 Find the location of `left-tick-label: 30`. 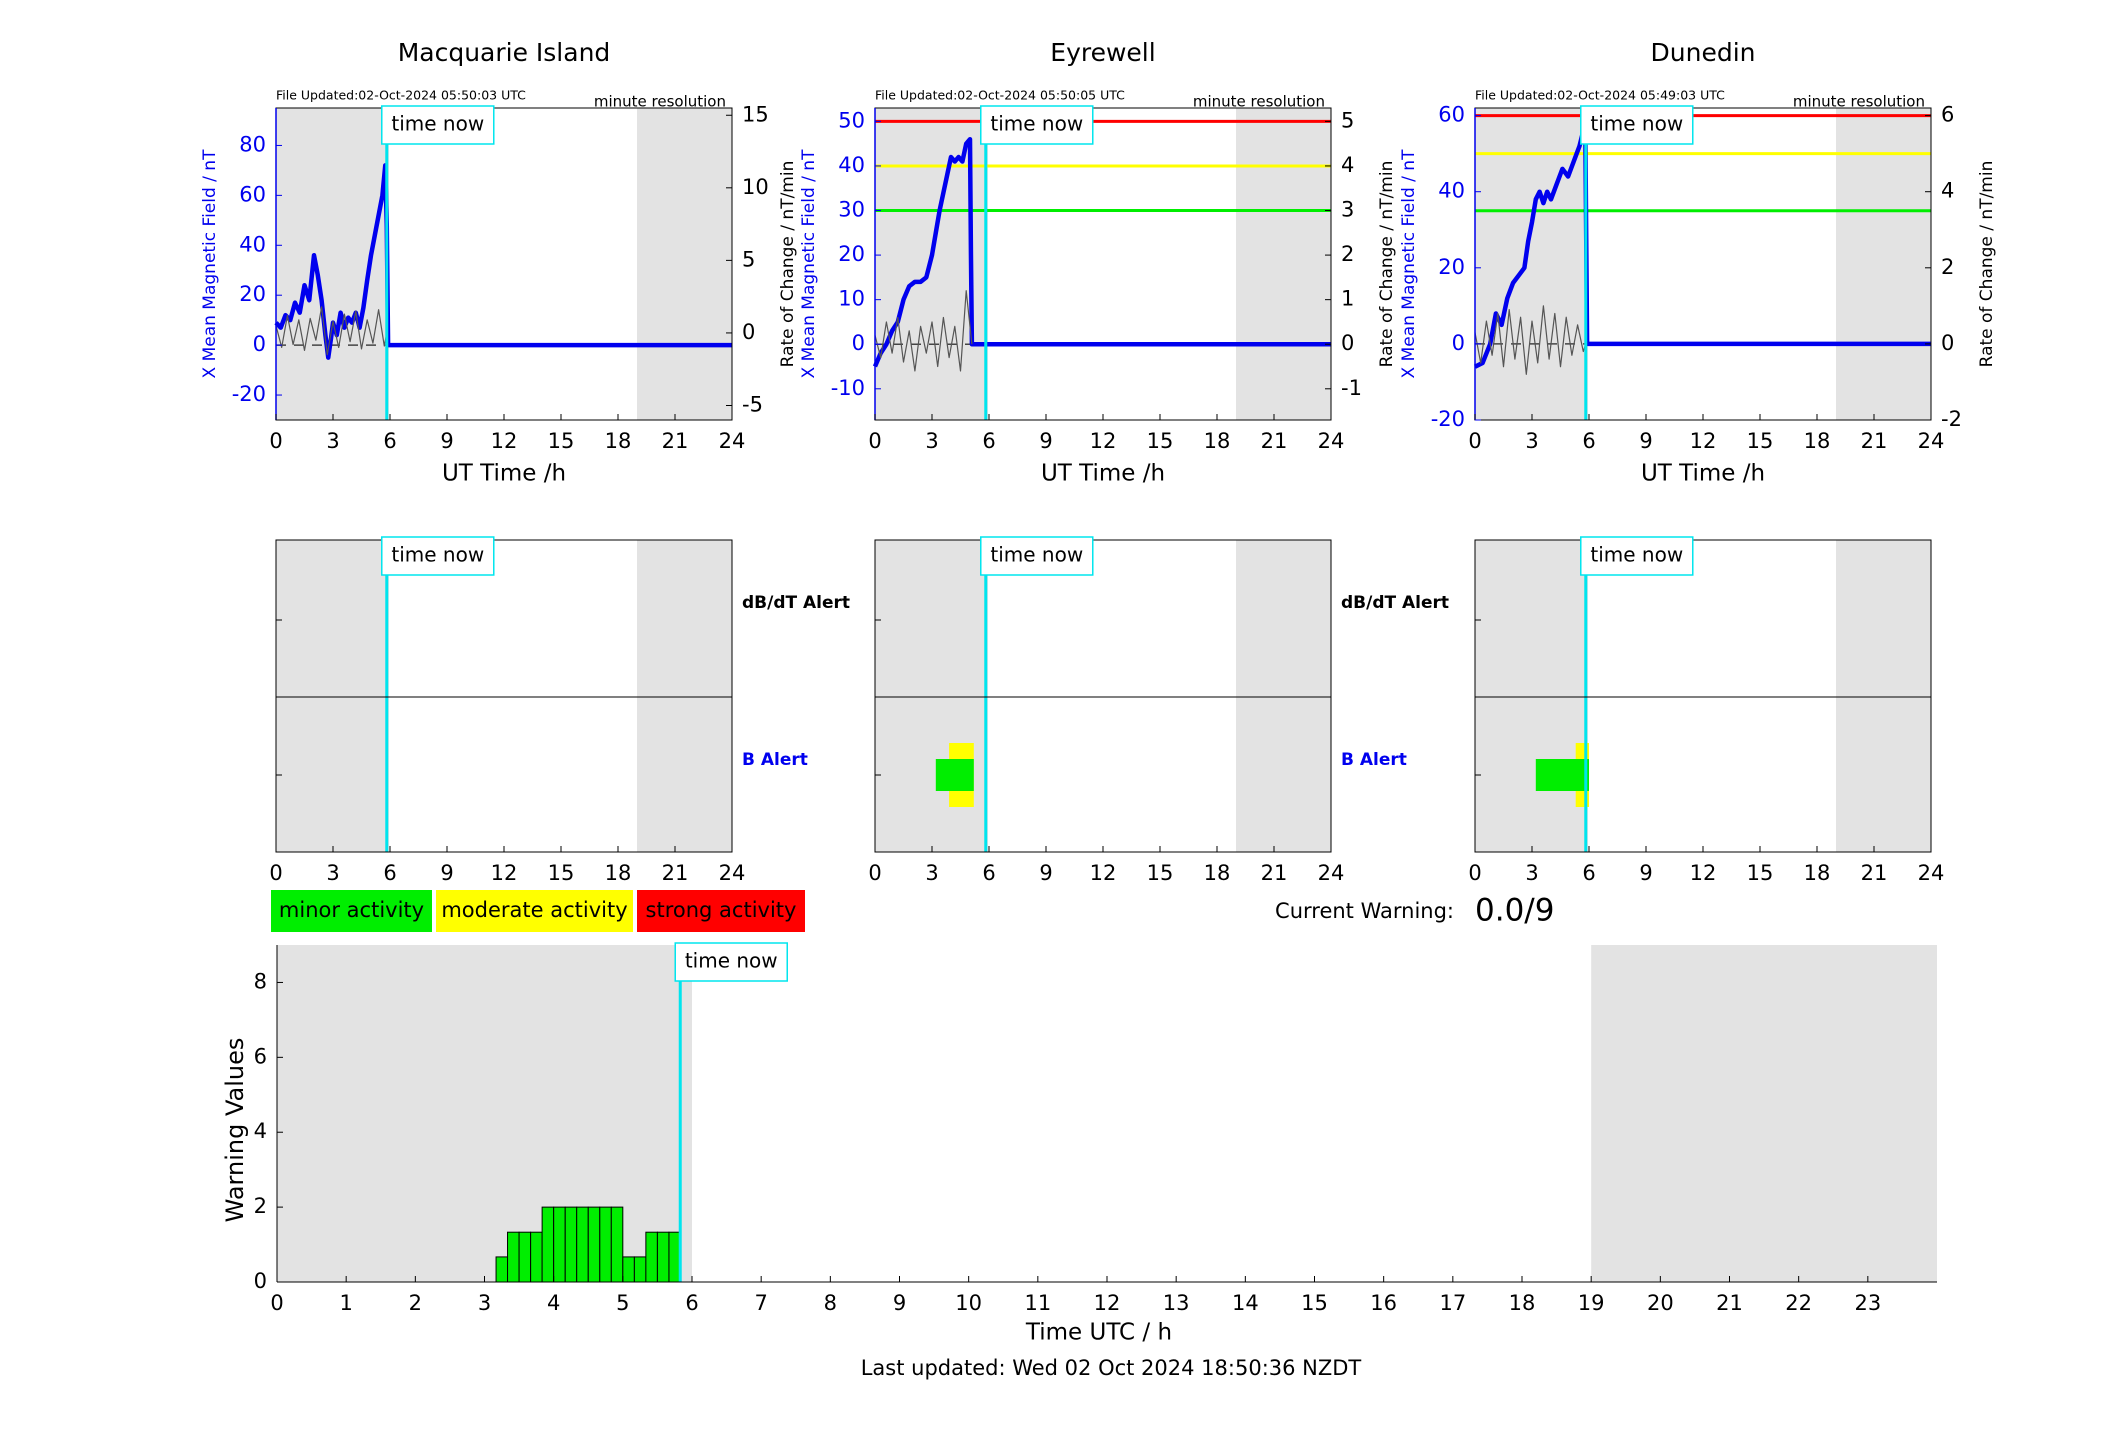

left-tick-label: 30 is located at coordinates (851, 210).